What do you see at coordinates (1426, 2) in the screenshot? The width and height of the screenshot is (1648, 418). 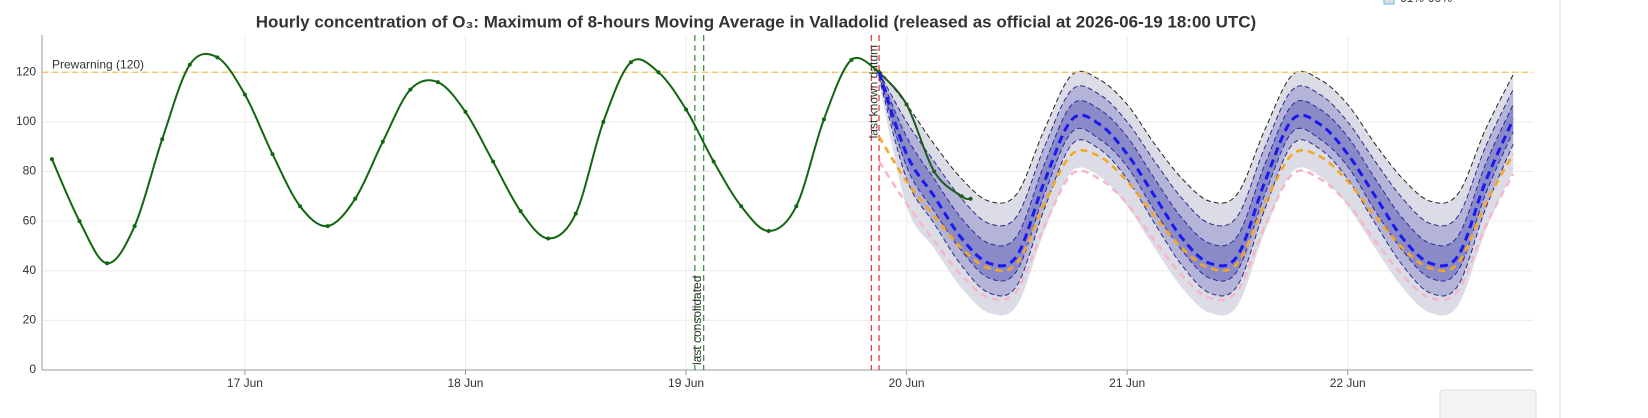 I see `legend-label: 61%-99%` at bounding box center [1426, 2].